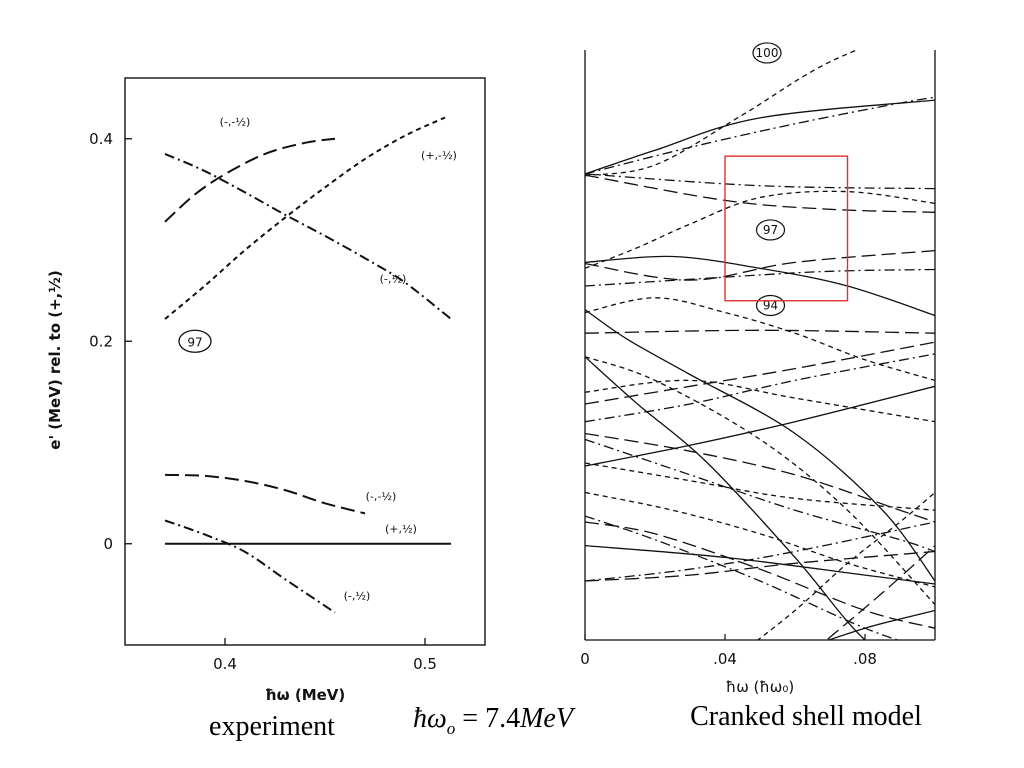  Describe the element at coordinates (272, 726) in the screenshot. I see `caption-experiment: experiment` at that location.